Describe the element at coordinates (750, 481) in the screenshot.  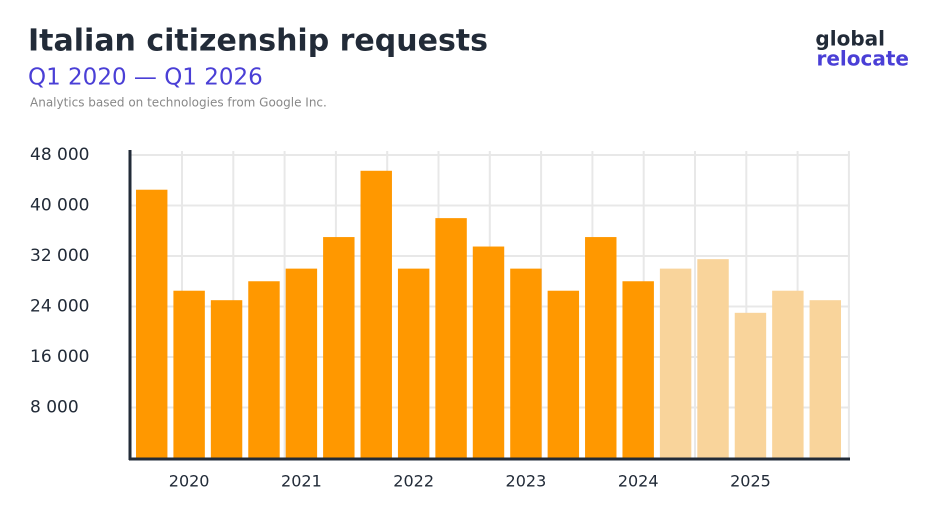
I see `x-tick-label: 2025` at that location.